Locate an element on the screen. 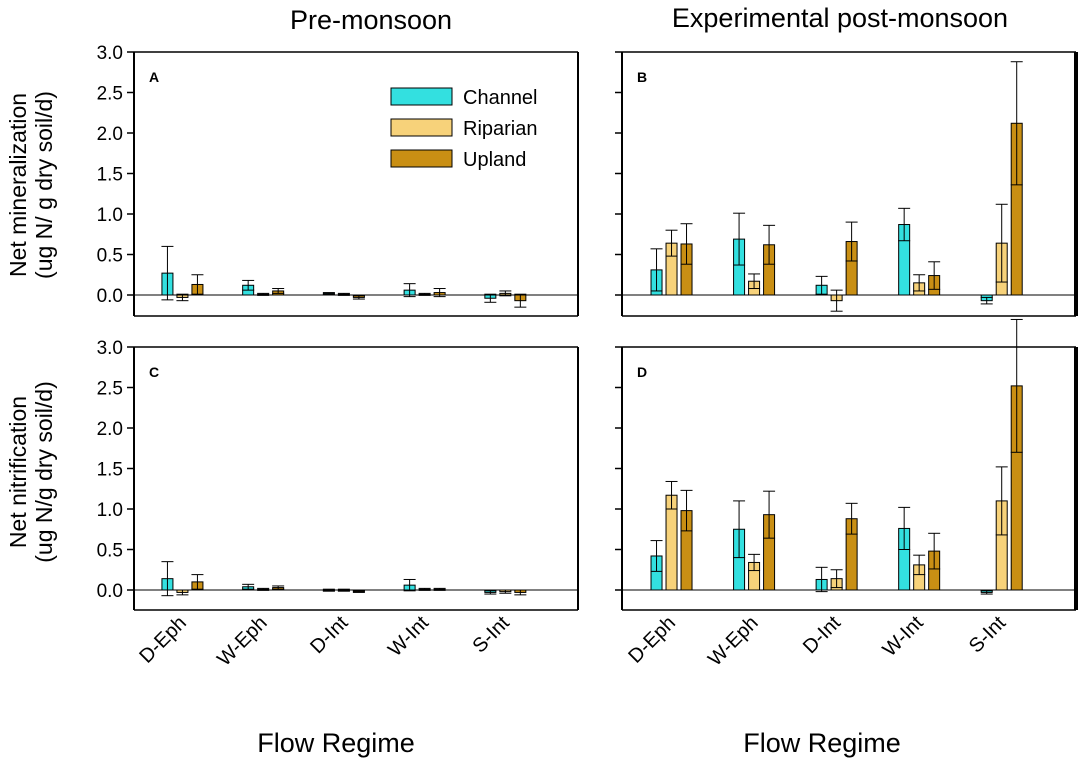 The width and height of the screenshot is (1084, 764). ylabel-mineralization: Net mineralization (ug N/ g dry soil/d) is located at coordinates (31, 185).